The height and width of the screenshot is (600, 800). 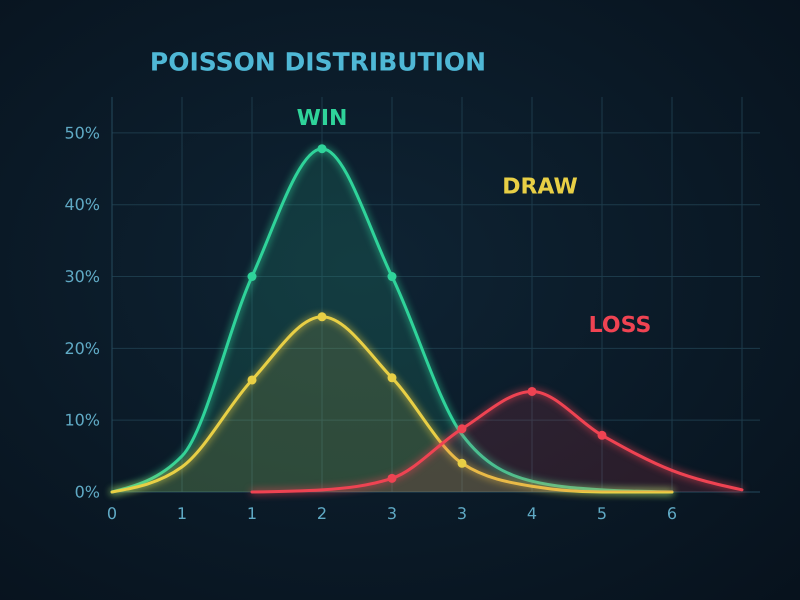 What do you see at coordinates (82, 420) in the screenshot?
I see `y-tick-label: 10%` at bounding box center [82, 420].